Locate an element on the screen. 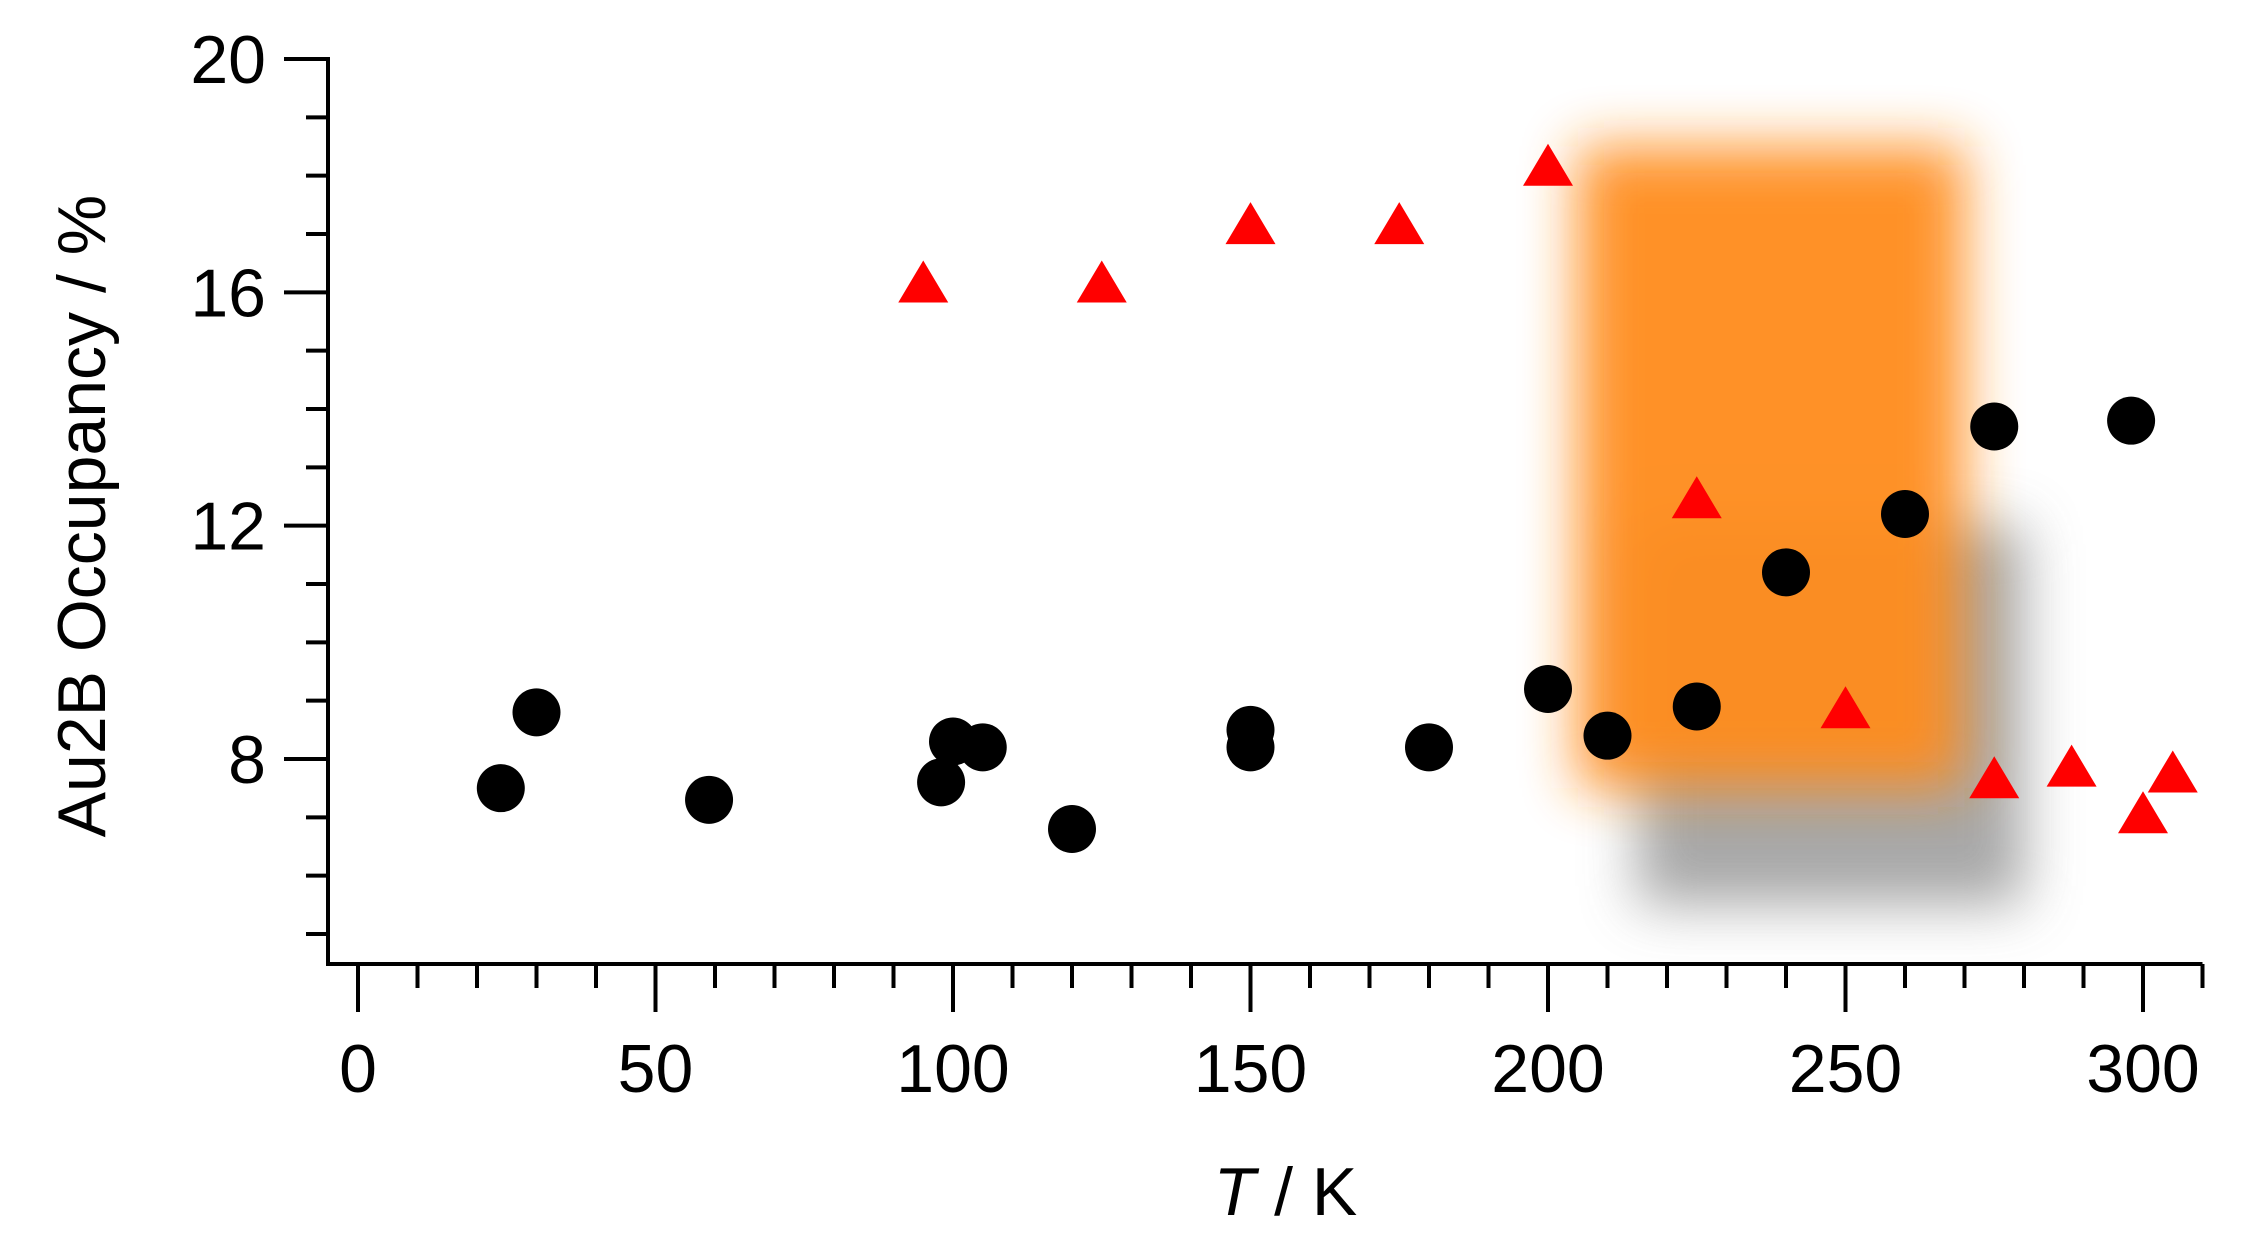 The image size is (2252, 1252). x-tick-label: 0 is located at coordinates (358, 1069).